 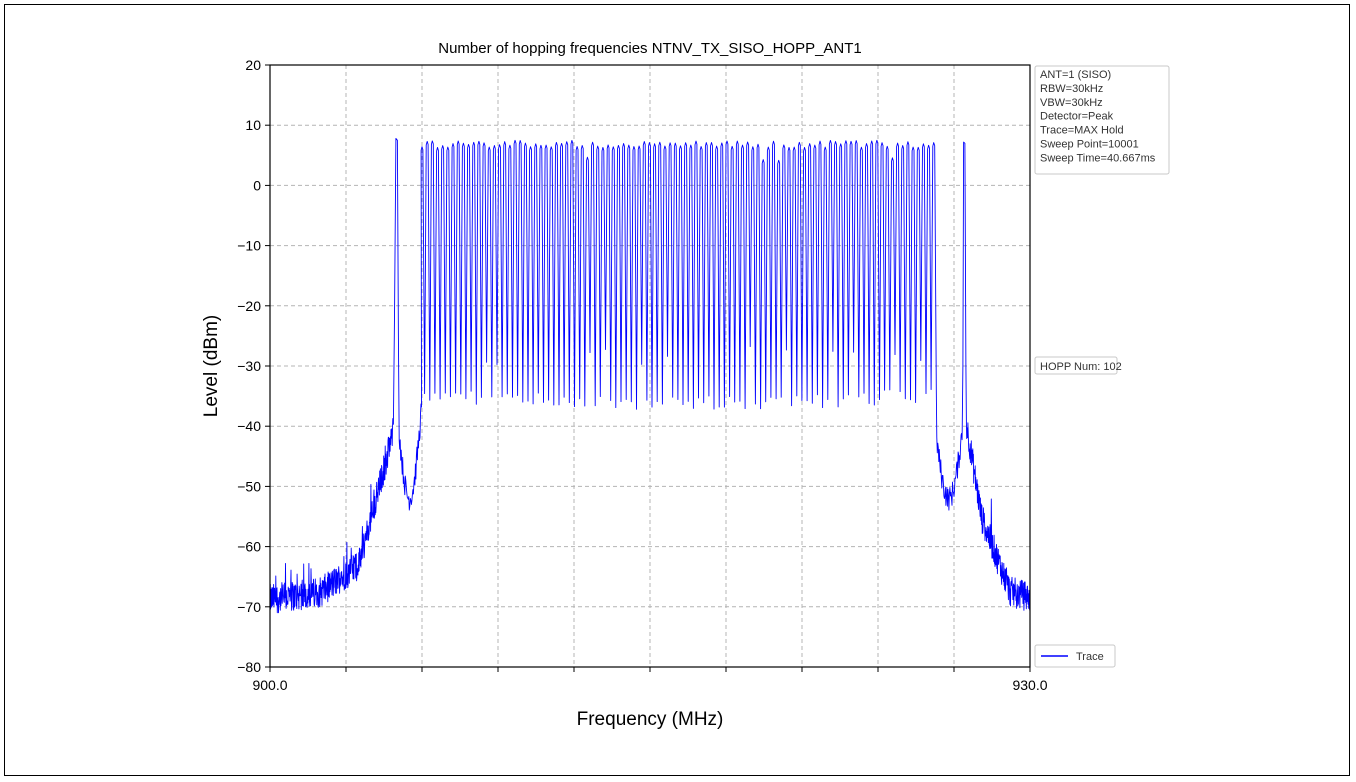 What do you see at coordinates (1029, 685) in the screenshot?
I see `x-tick-label-end: 930.0` at bounding box center [1029, 685].